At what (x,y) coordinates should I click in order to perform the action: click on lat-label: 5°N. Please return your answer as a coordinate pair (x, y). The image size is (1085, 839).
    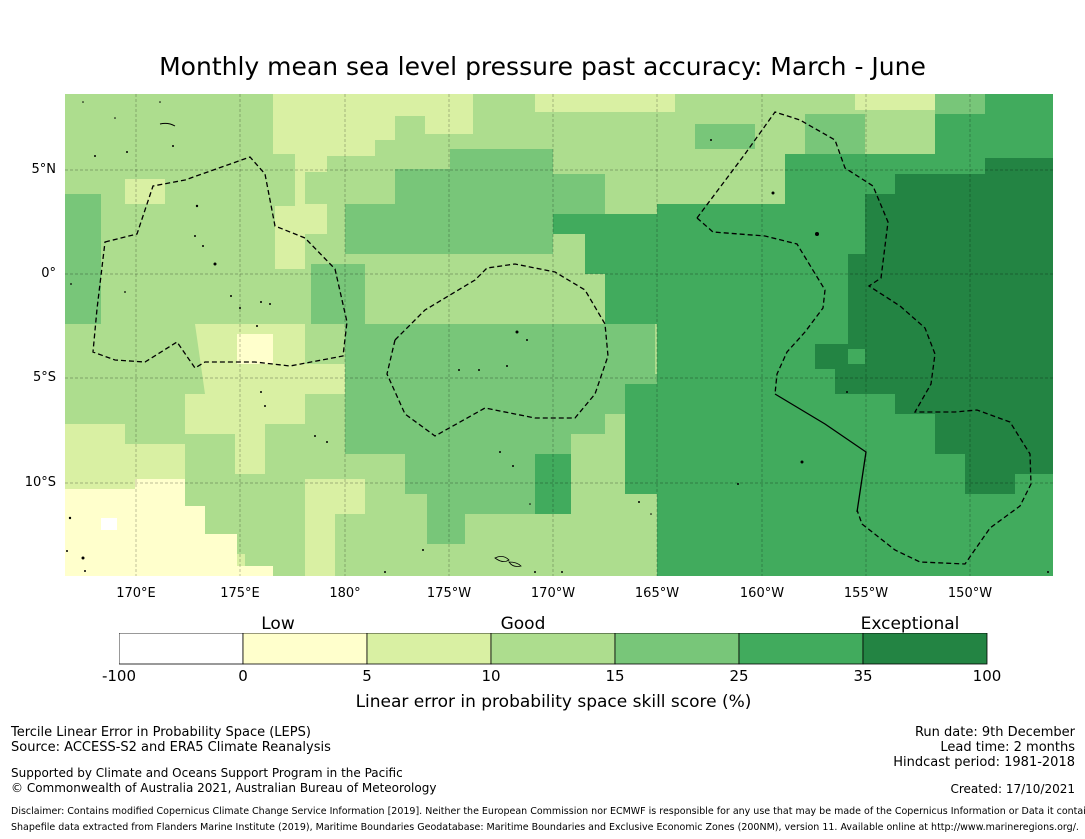
    Looking at the image, I should click on (44, 169).